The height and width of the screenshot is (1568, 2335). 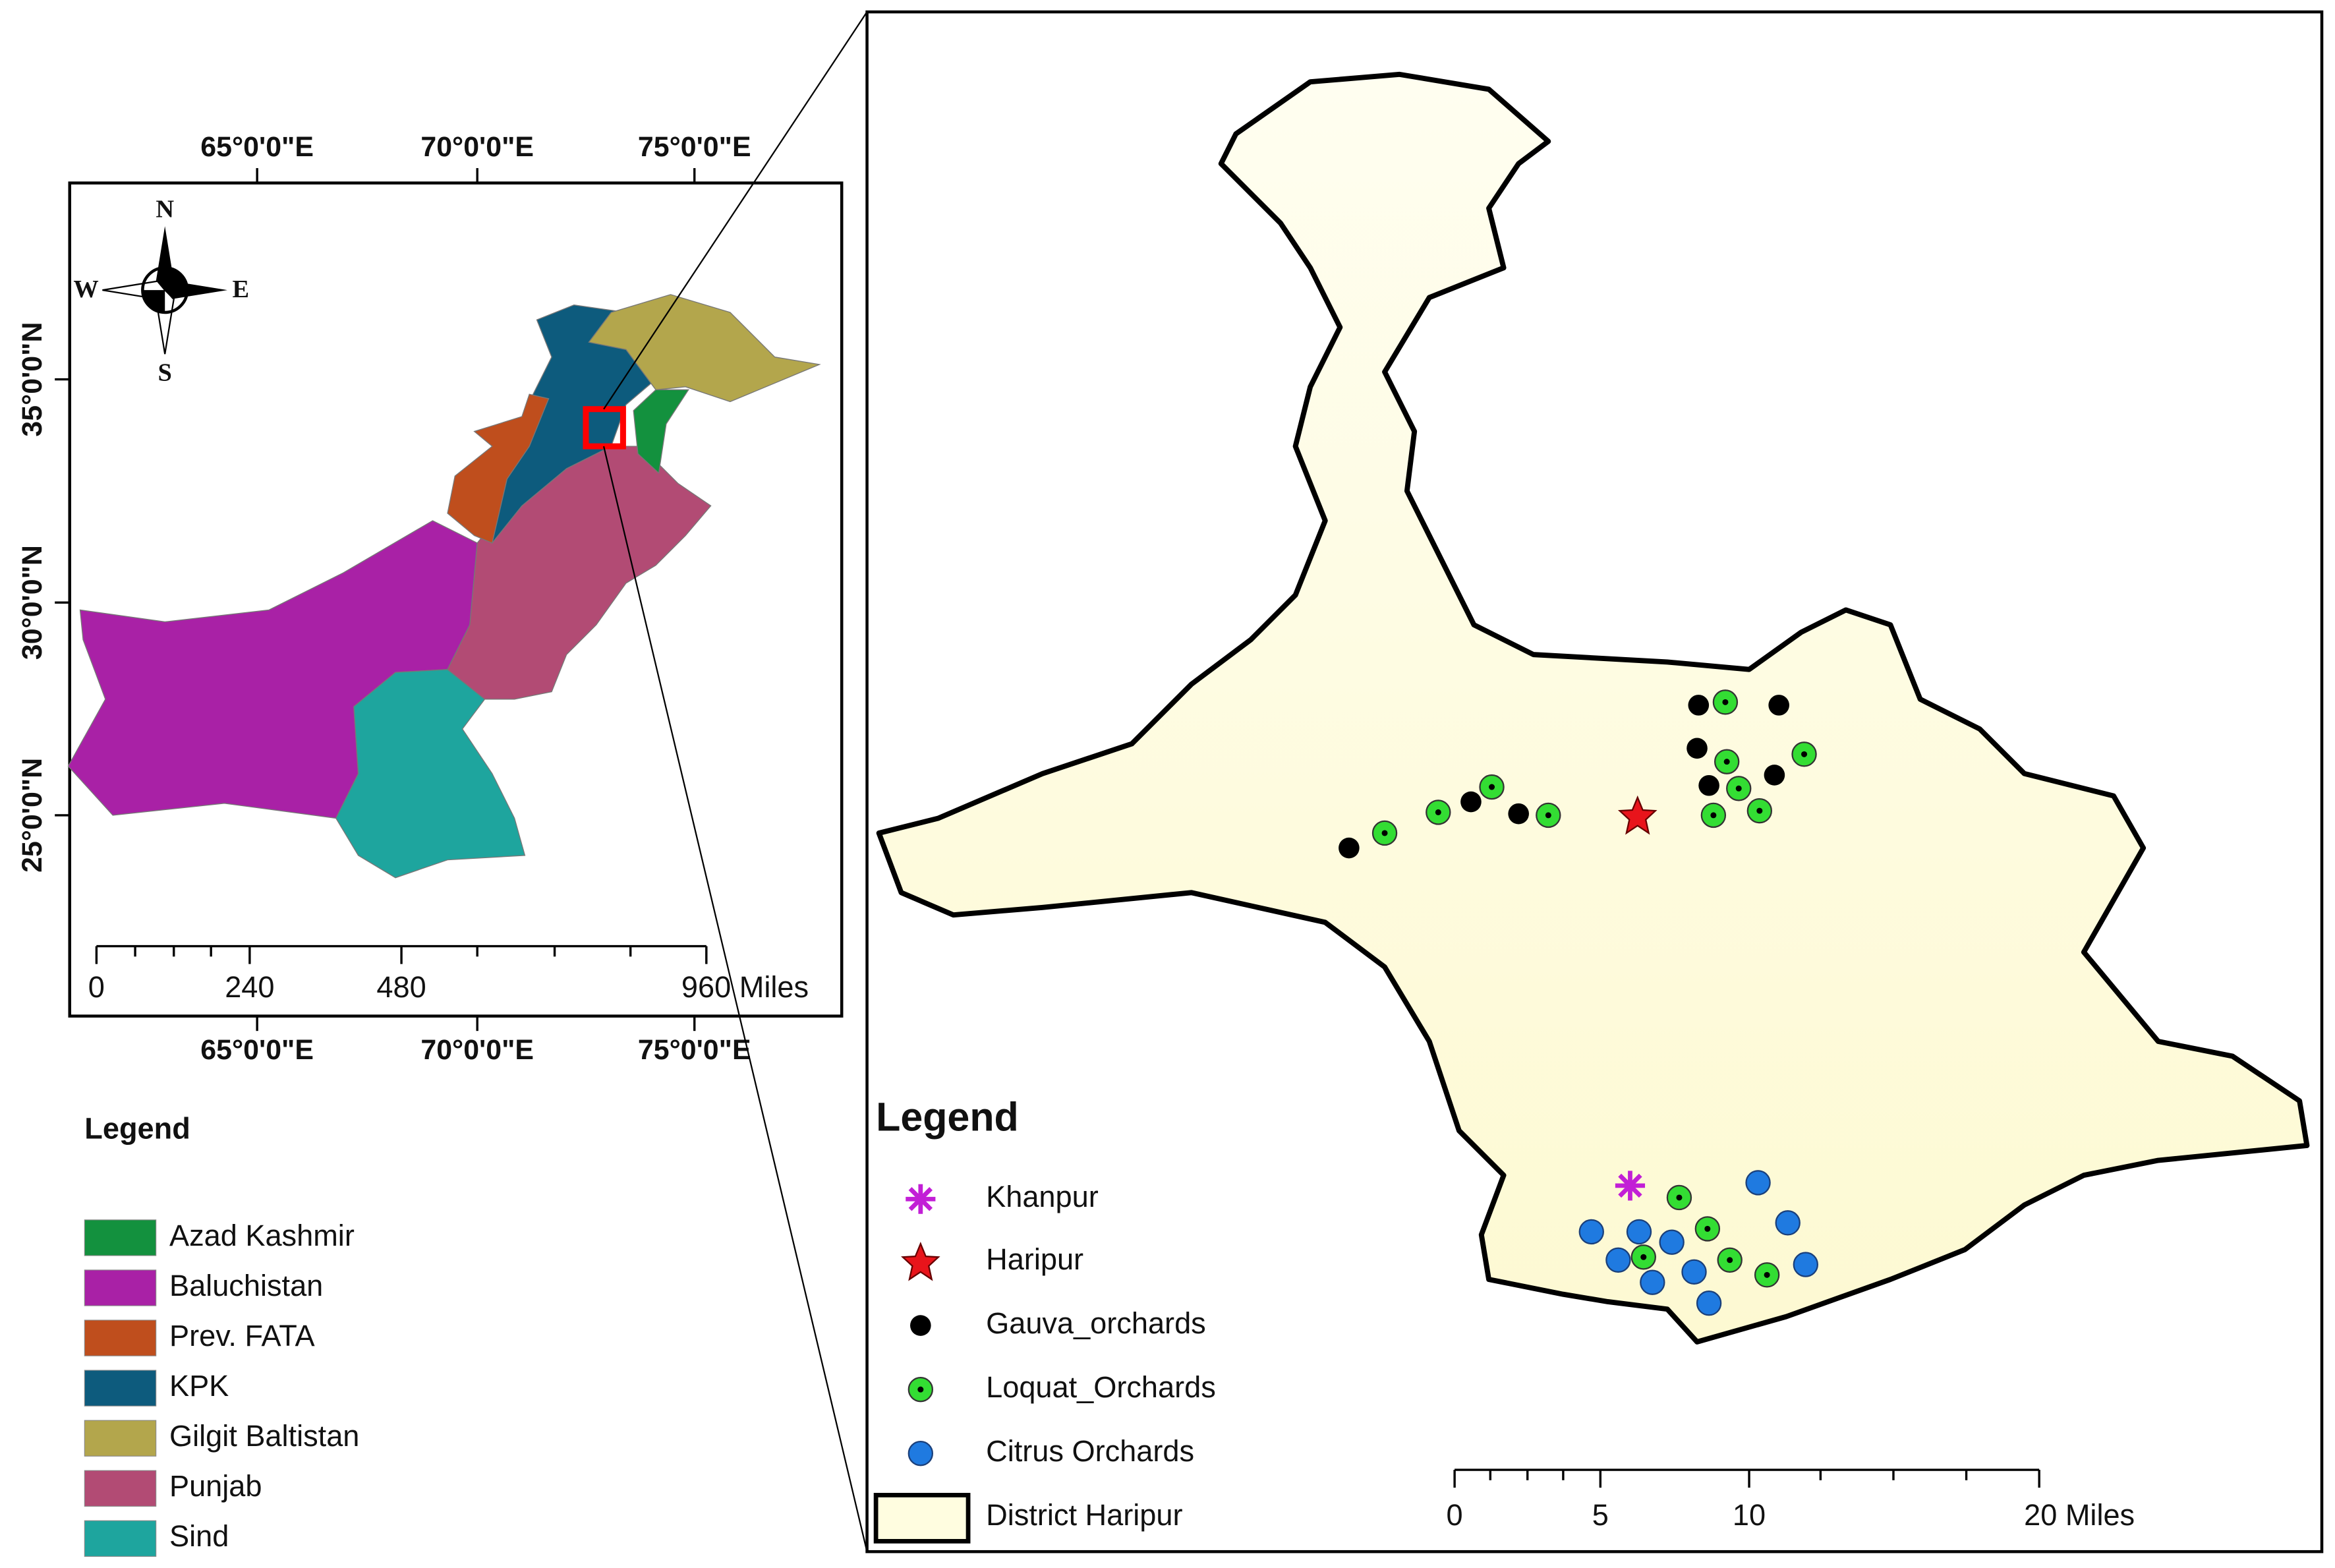 I want to click on citrus-points, so click(x=1698, y=1243).